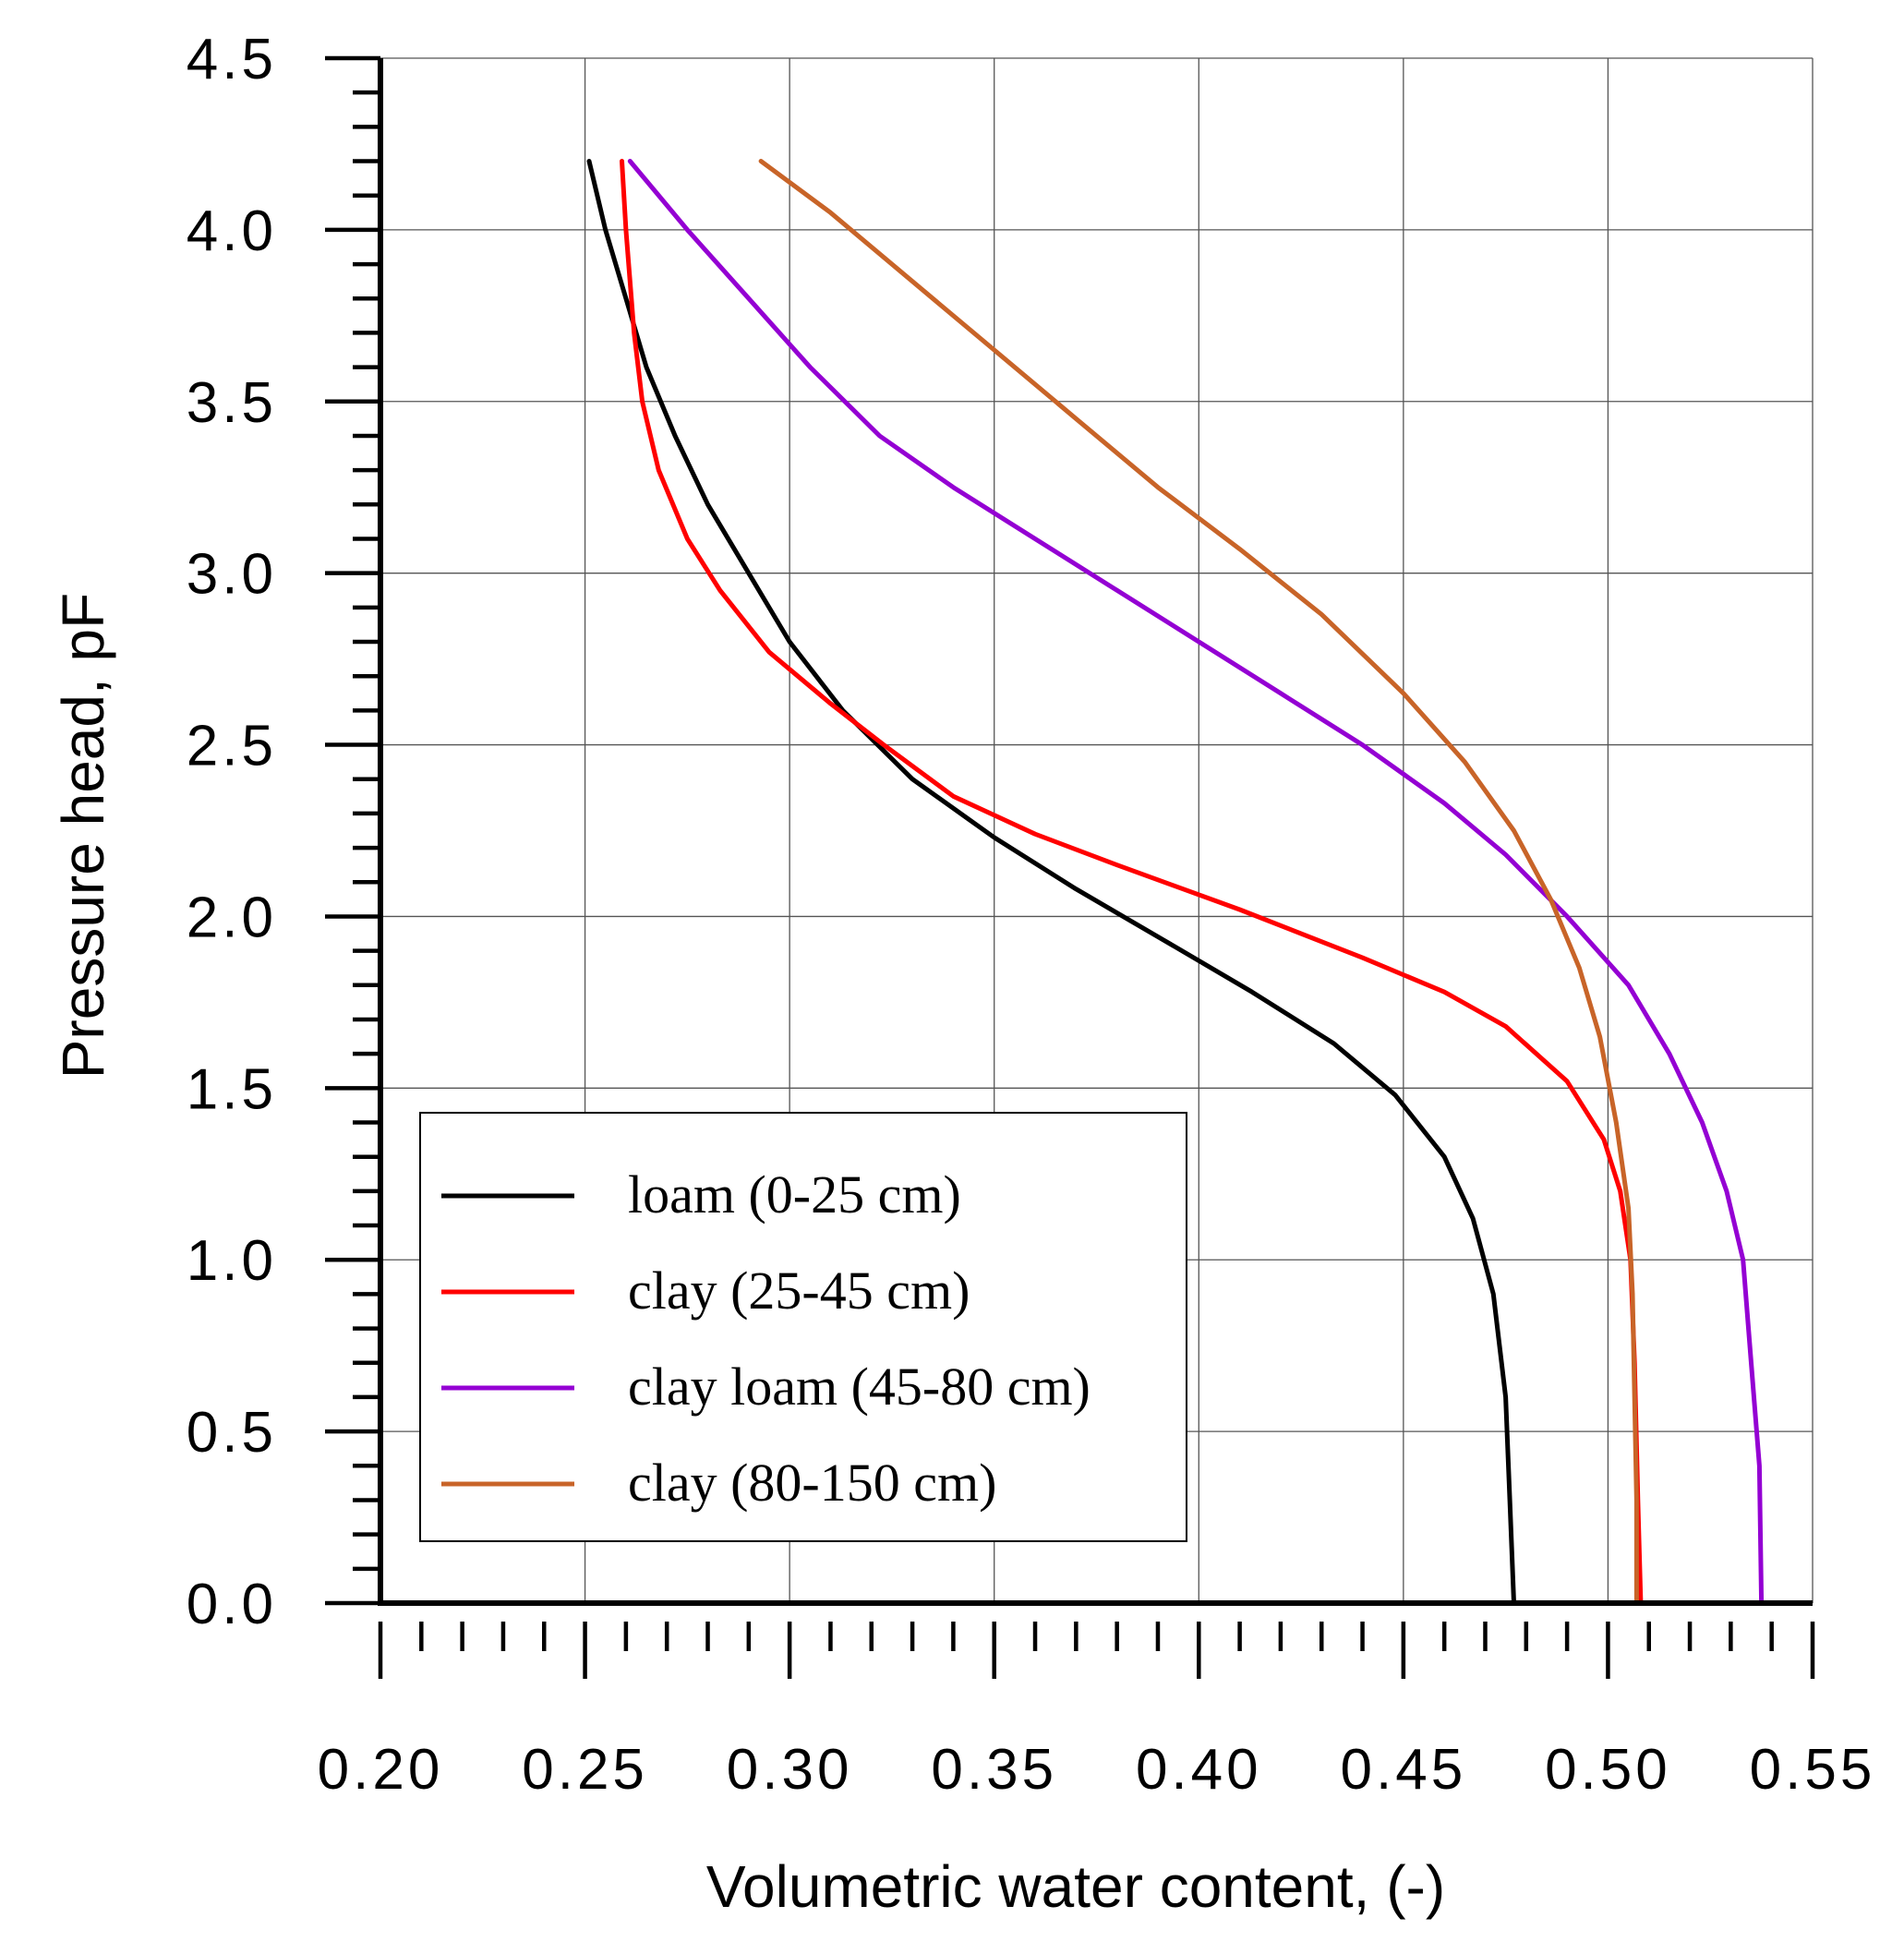  What do you see at coordinates (794, 1194) in the screenshot?
I see `legend-label-1: loam (0-25 cm)` at bounding box center [794, 1194].